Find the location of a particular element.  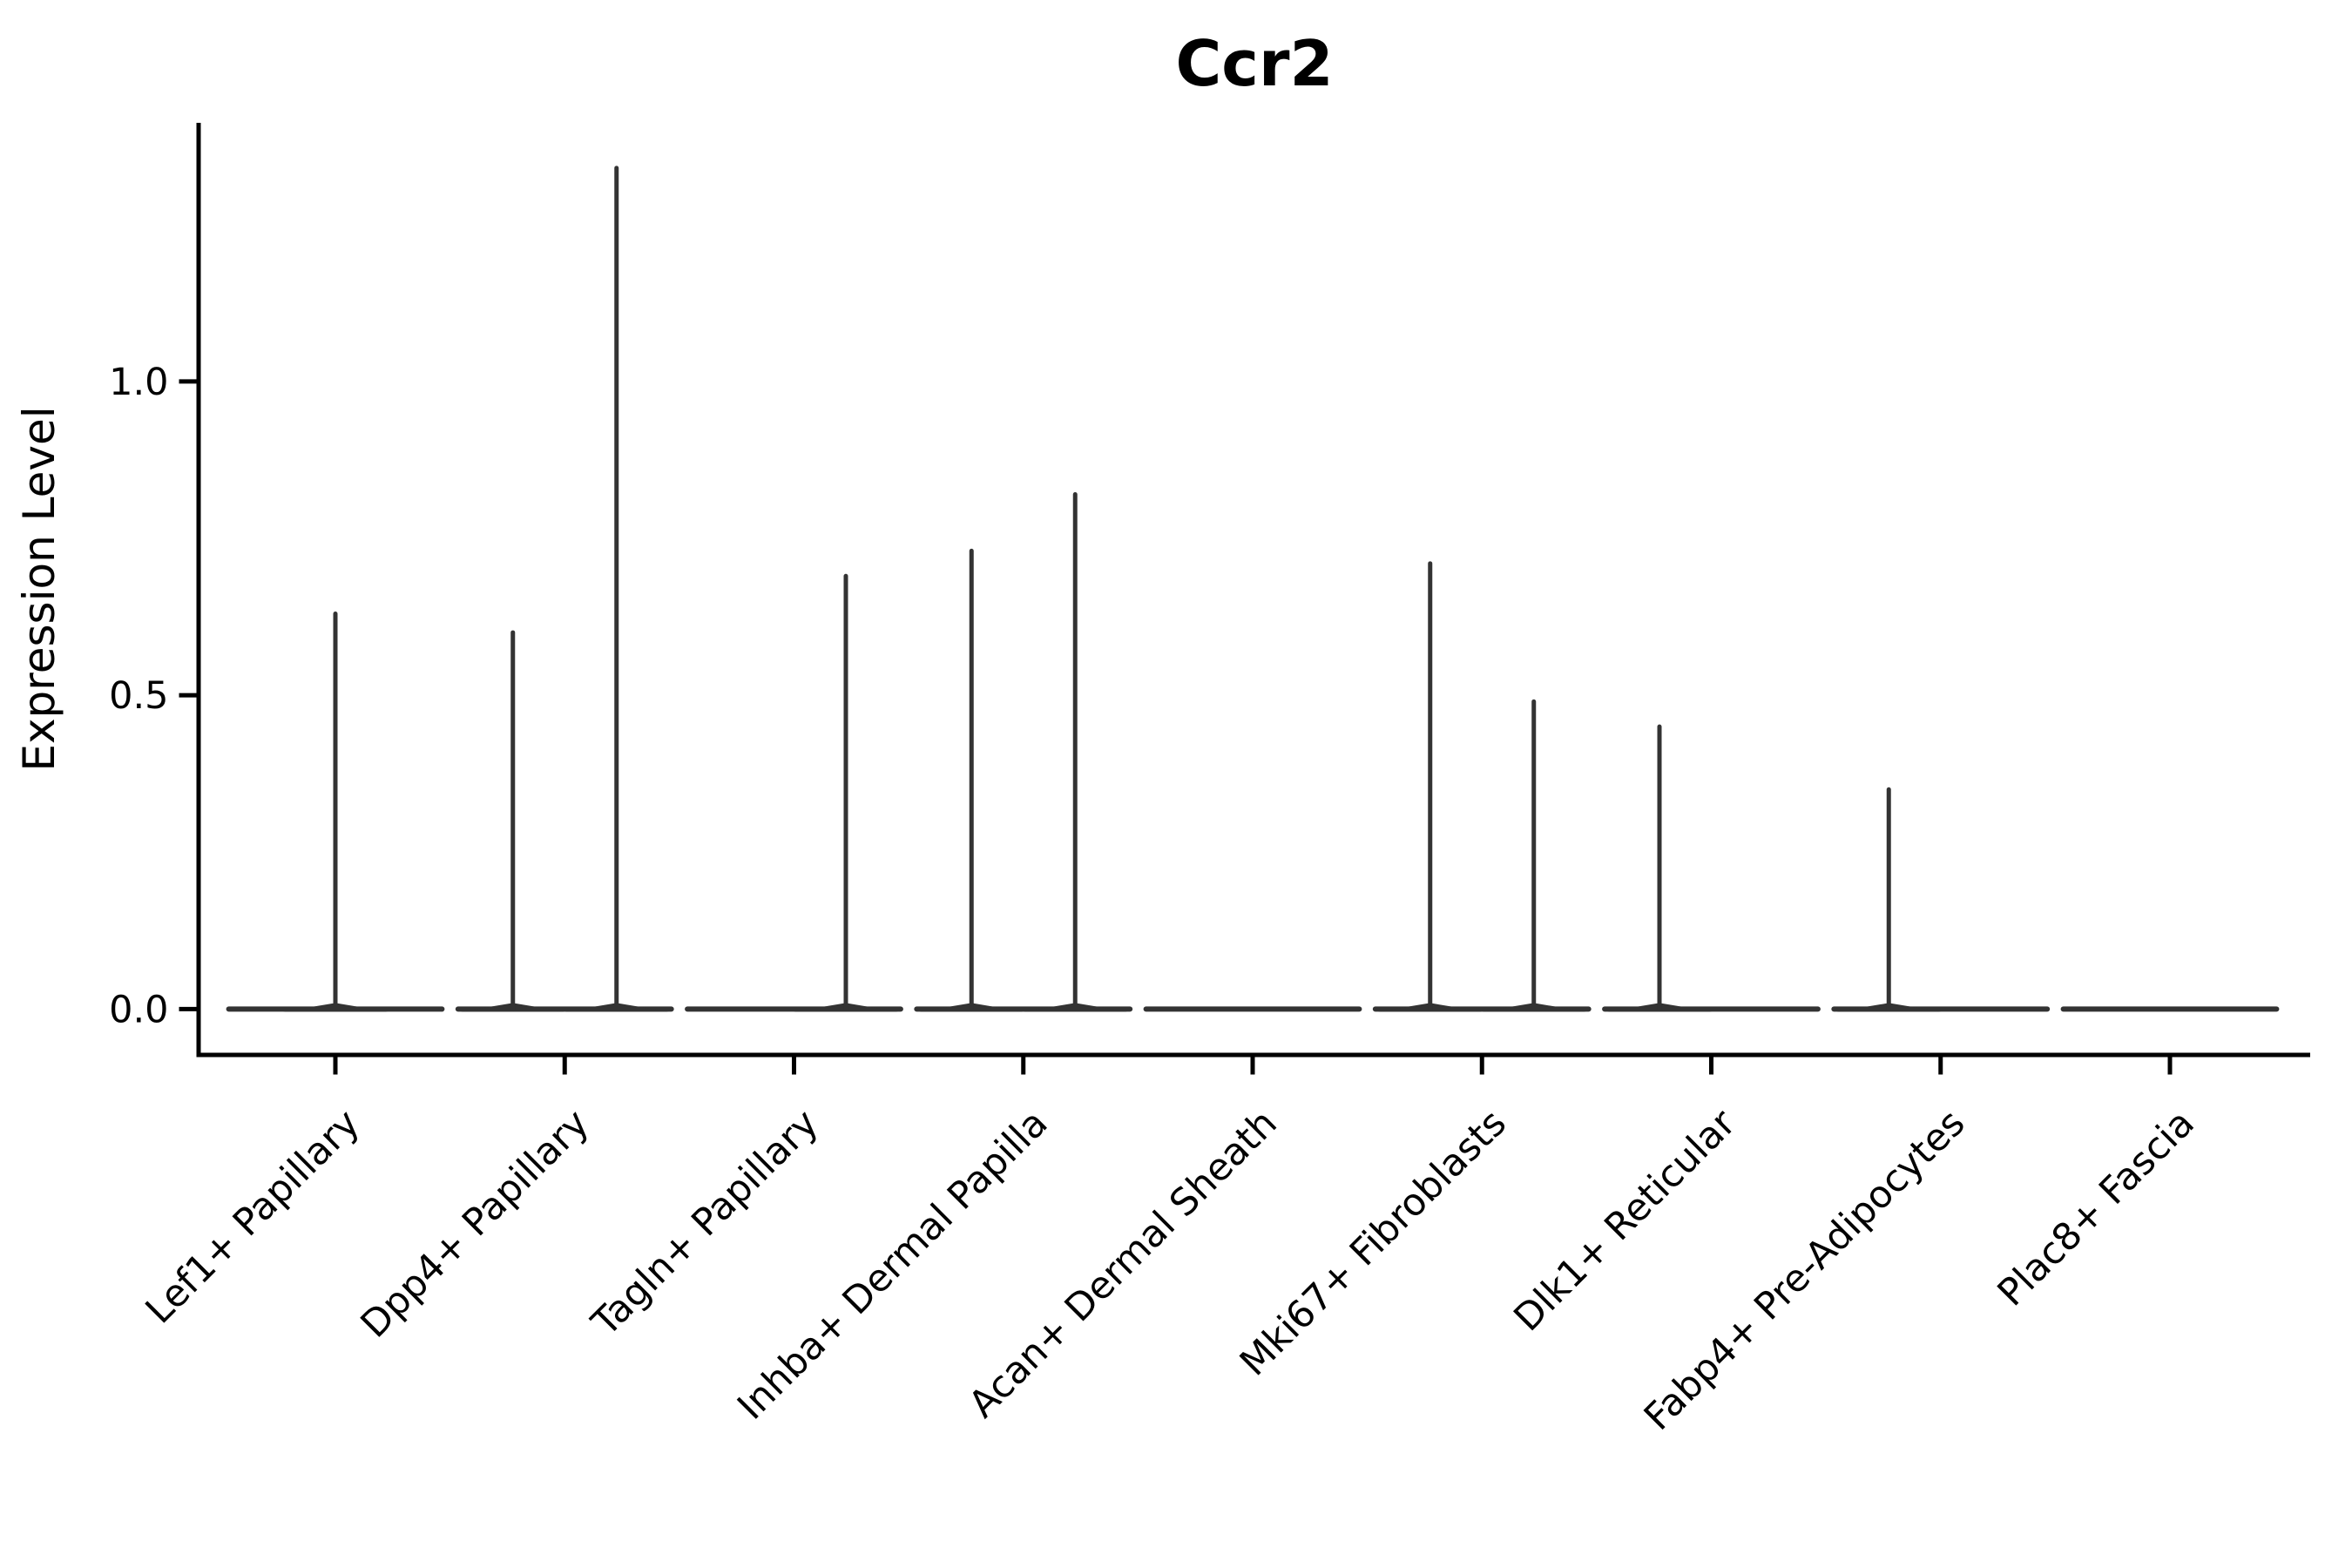

y-tick-label: 0.5 is located at coordinates (138, 696).